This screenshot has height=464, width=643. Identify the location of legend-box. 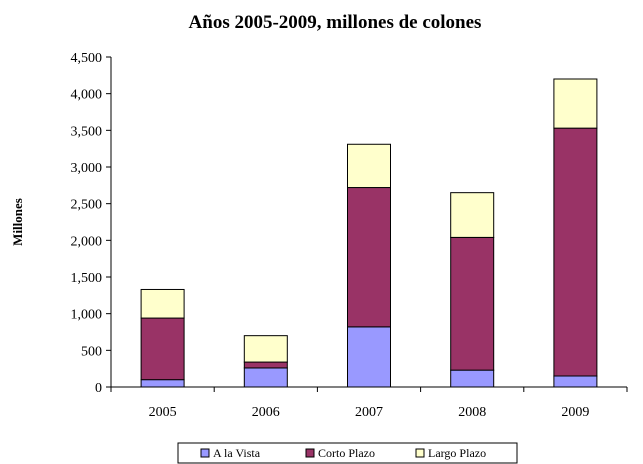
(347, 453).